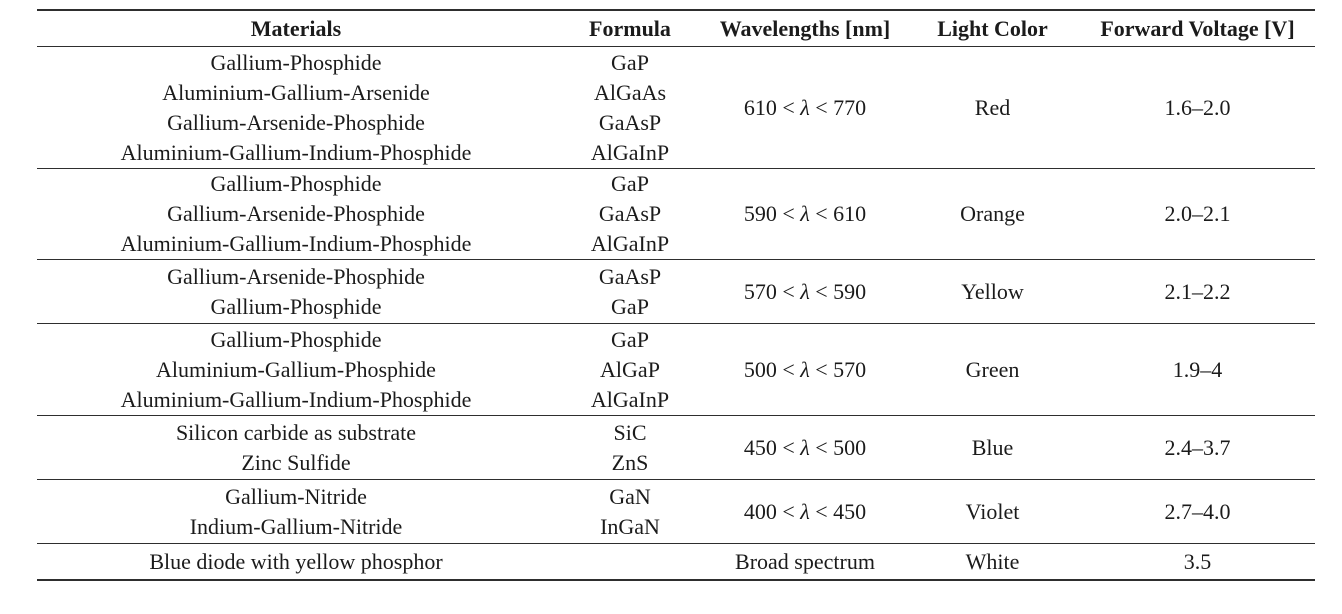 The image size is (1342, 614). I want to click on formula-cell: GaN InGaN, so click(630, 511).